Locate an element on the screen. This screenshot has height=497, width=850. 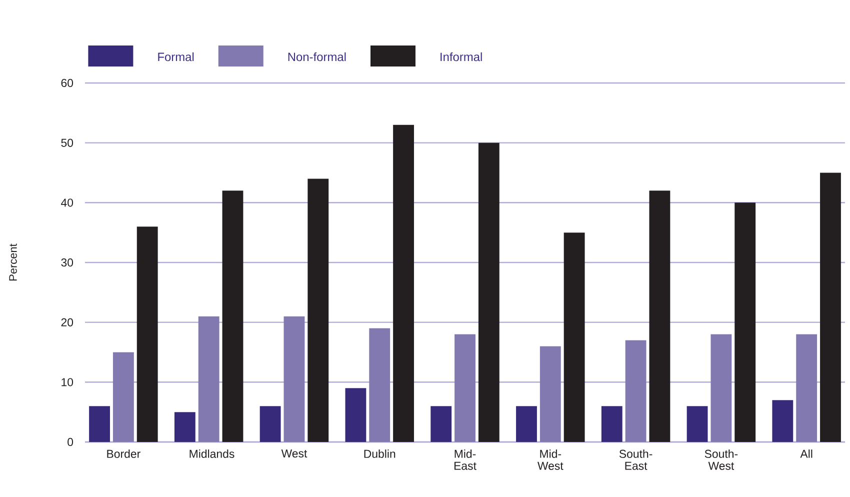
y-tick-label: 30 is located at coordinates (67, 262).